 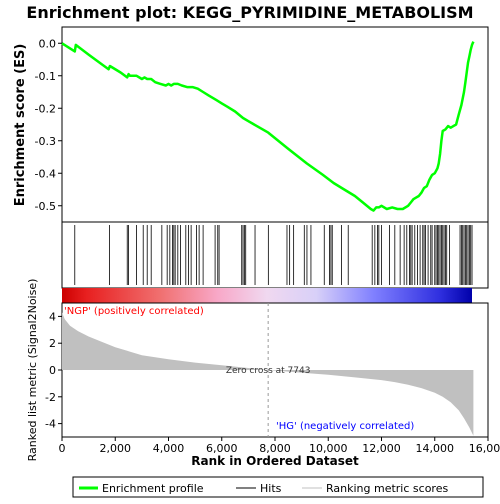 What do you see at coordinates (387, 488) in the screenshot?
I see `legend-metric-label: Ranking metric scores` at bounding box center [387, 488].